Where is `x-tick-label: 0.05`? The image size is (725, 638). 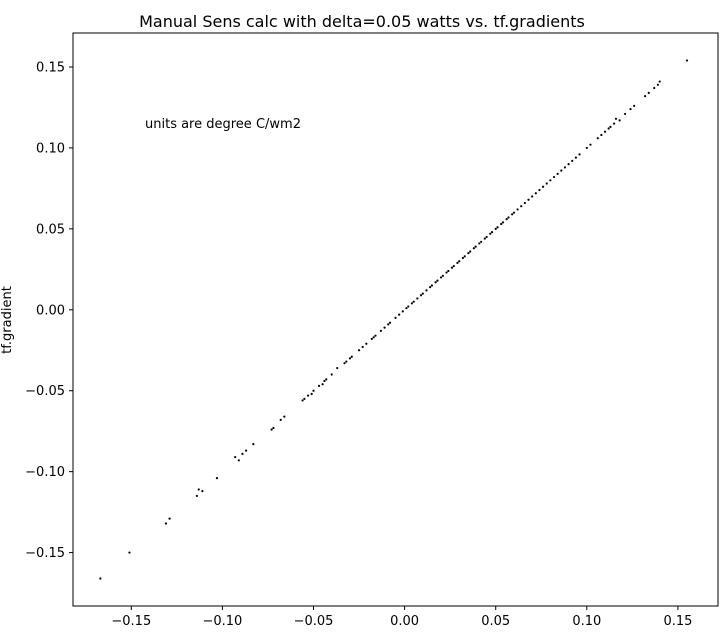 x-tick-label: 0.05 is located at coordinates (495, 621).